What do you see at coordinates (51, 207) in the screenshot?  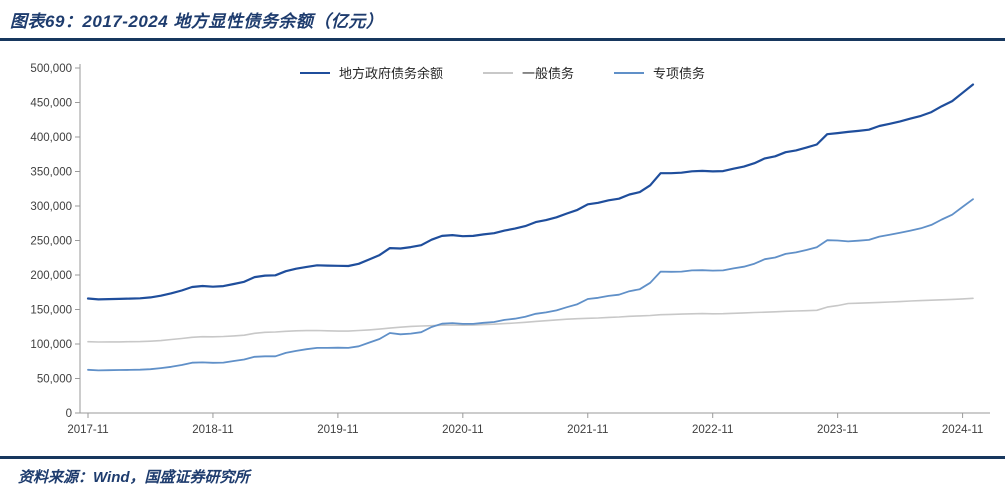 I see `y-tick-label: 300,000` at bounding box center [51, 207].